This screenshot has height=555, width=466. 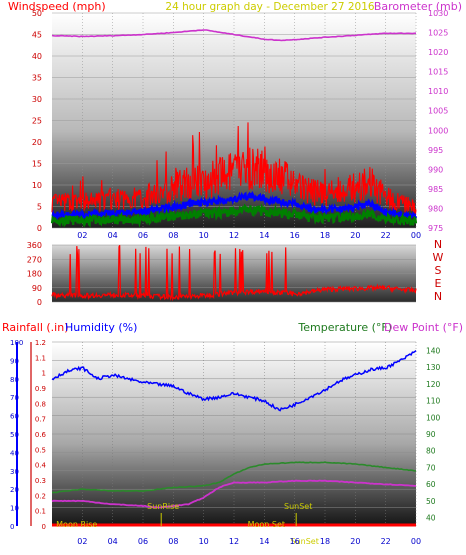 What do you see at coordinates (14, 380) in the screenshot?
I see `humidity-tick-label: 80` at bounding box center [14, 380].